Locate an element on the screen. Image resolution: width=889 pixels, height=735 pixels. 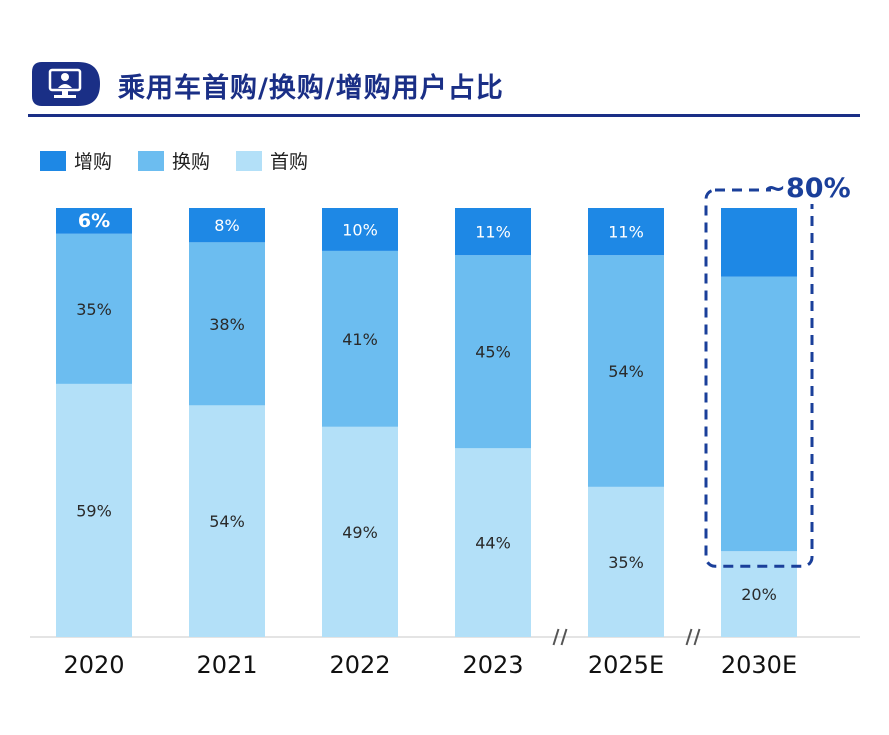
annotation-label-bg is located at coordinates (808, 189).